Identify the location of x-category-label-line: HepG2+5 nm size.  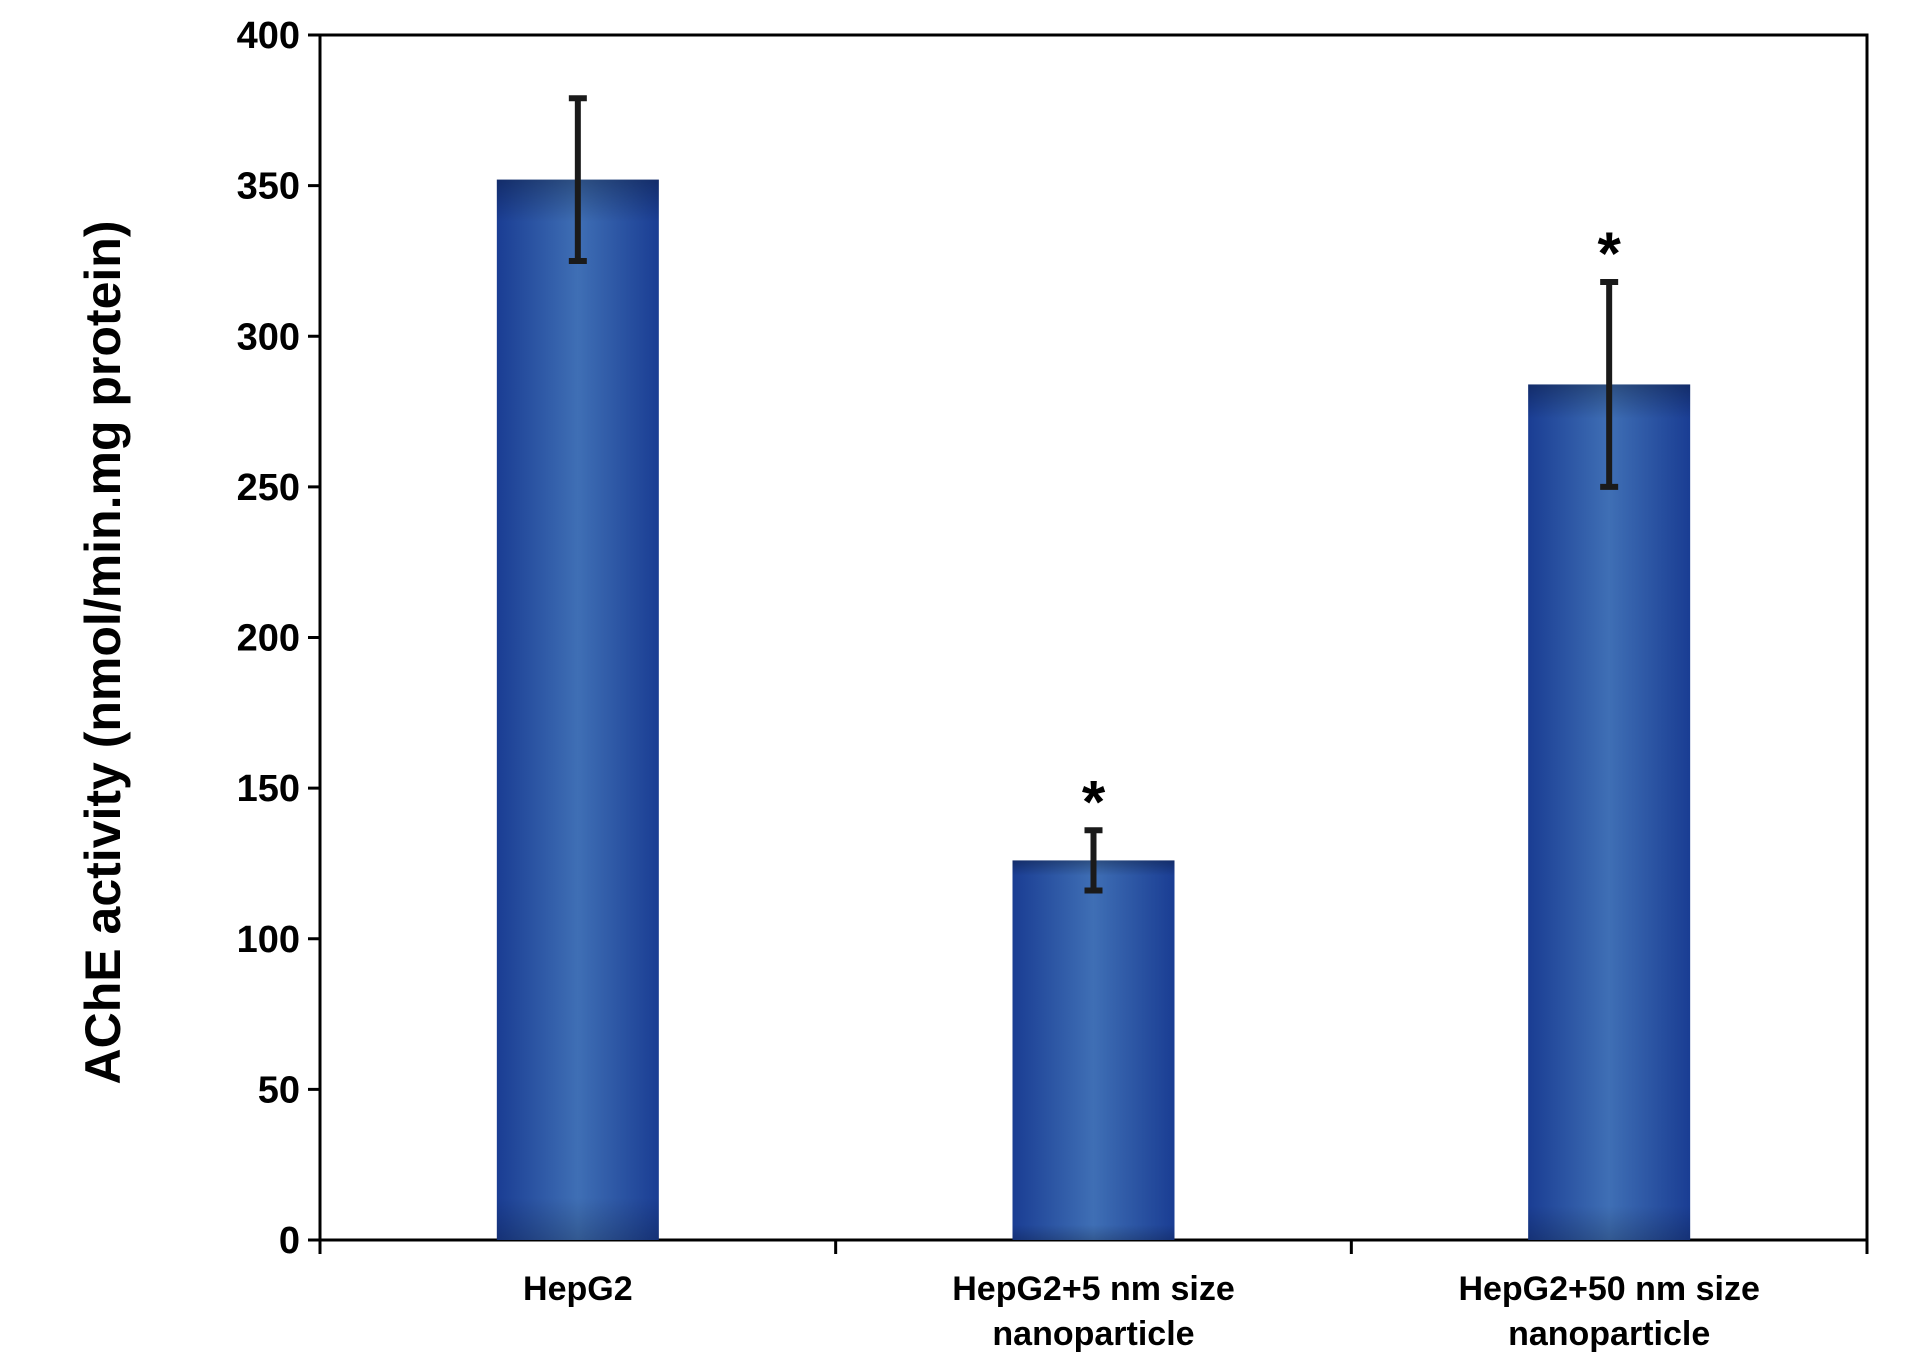
(1093, 1289).